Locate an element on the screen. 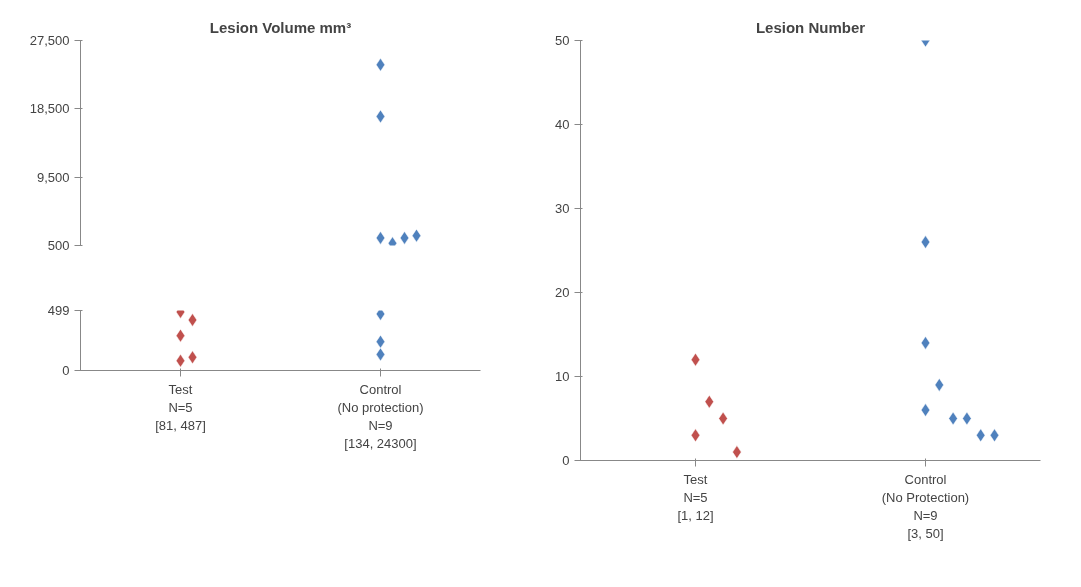 This screenshot has width=1081, height=587. y-tick-label: 499 is located at coordinates (58, 310).